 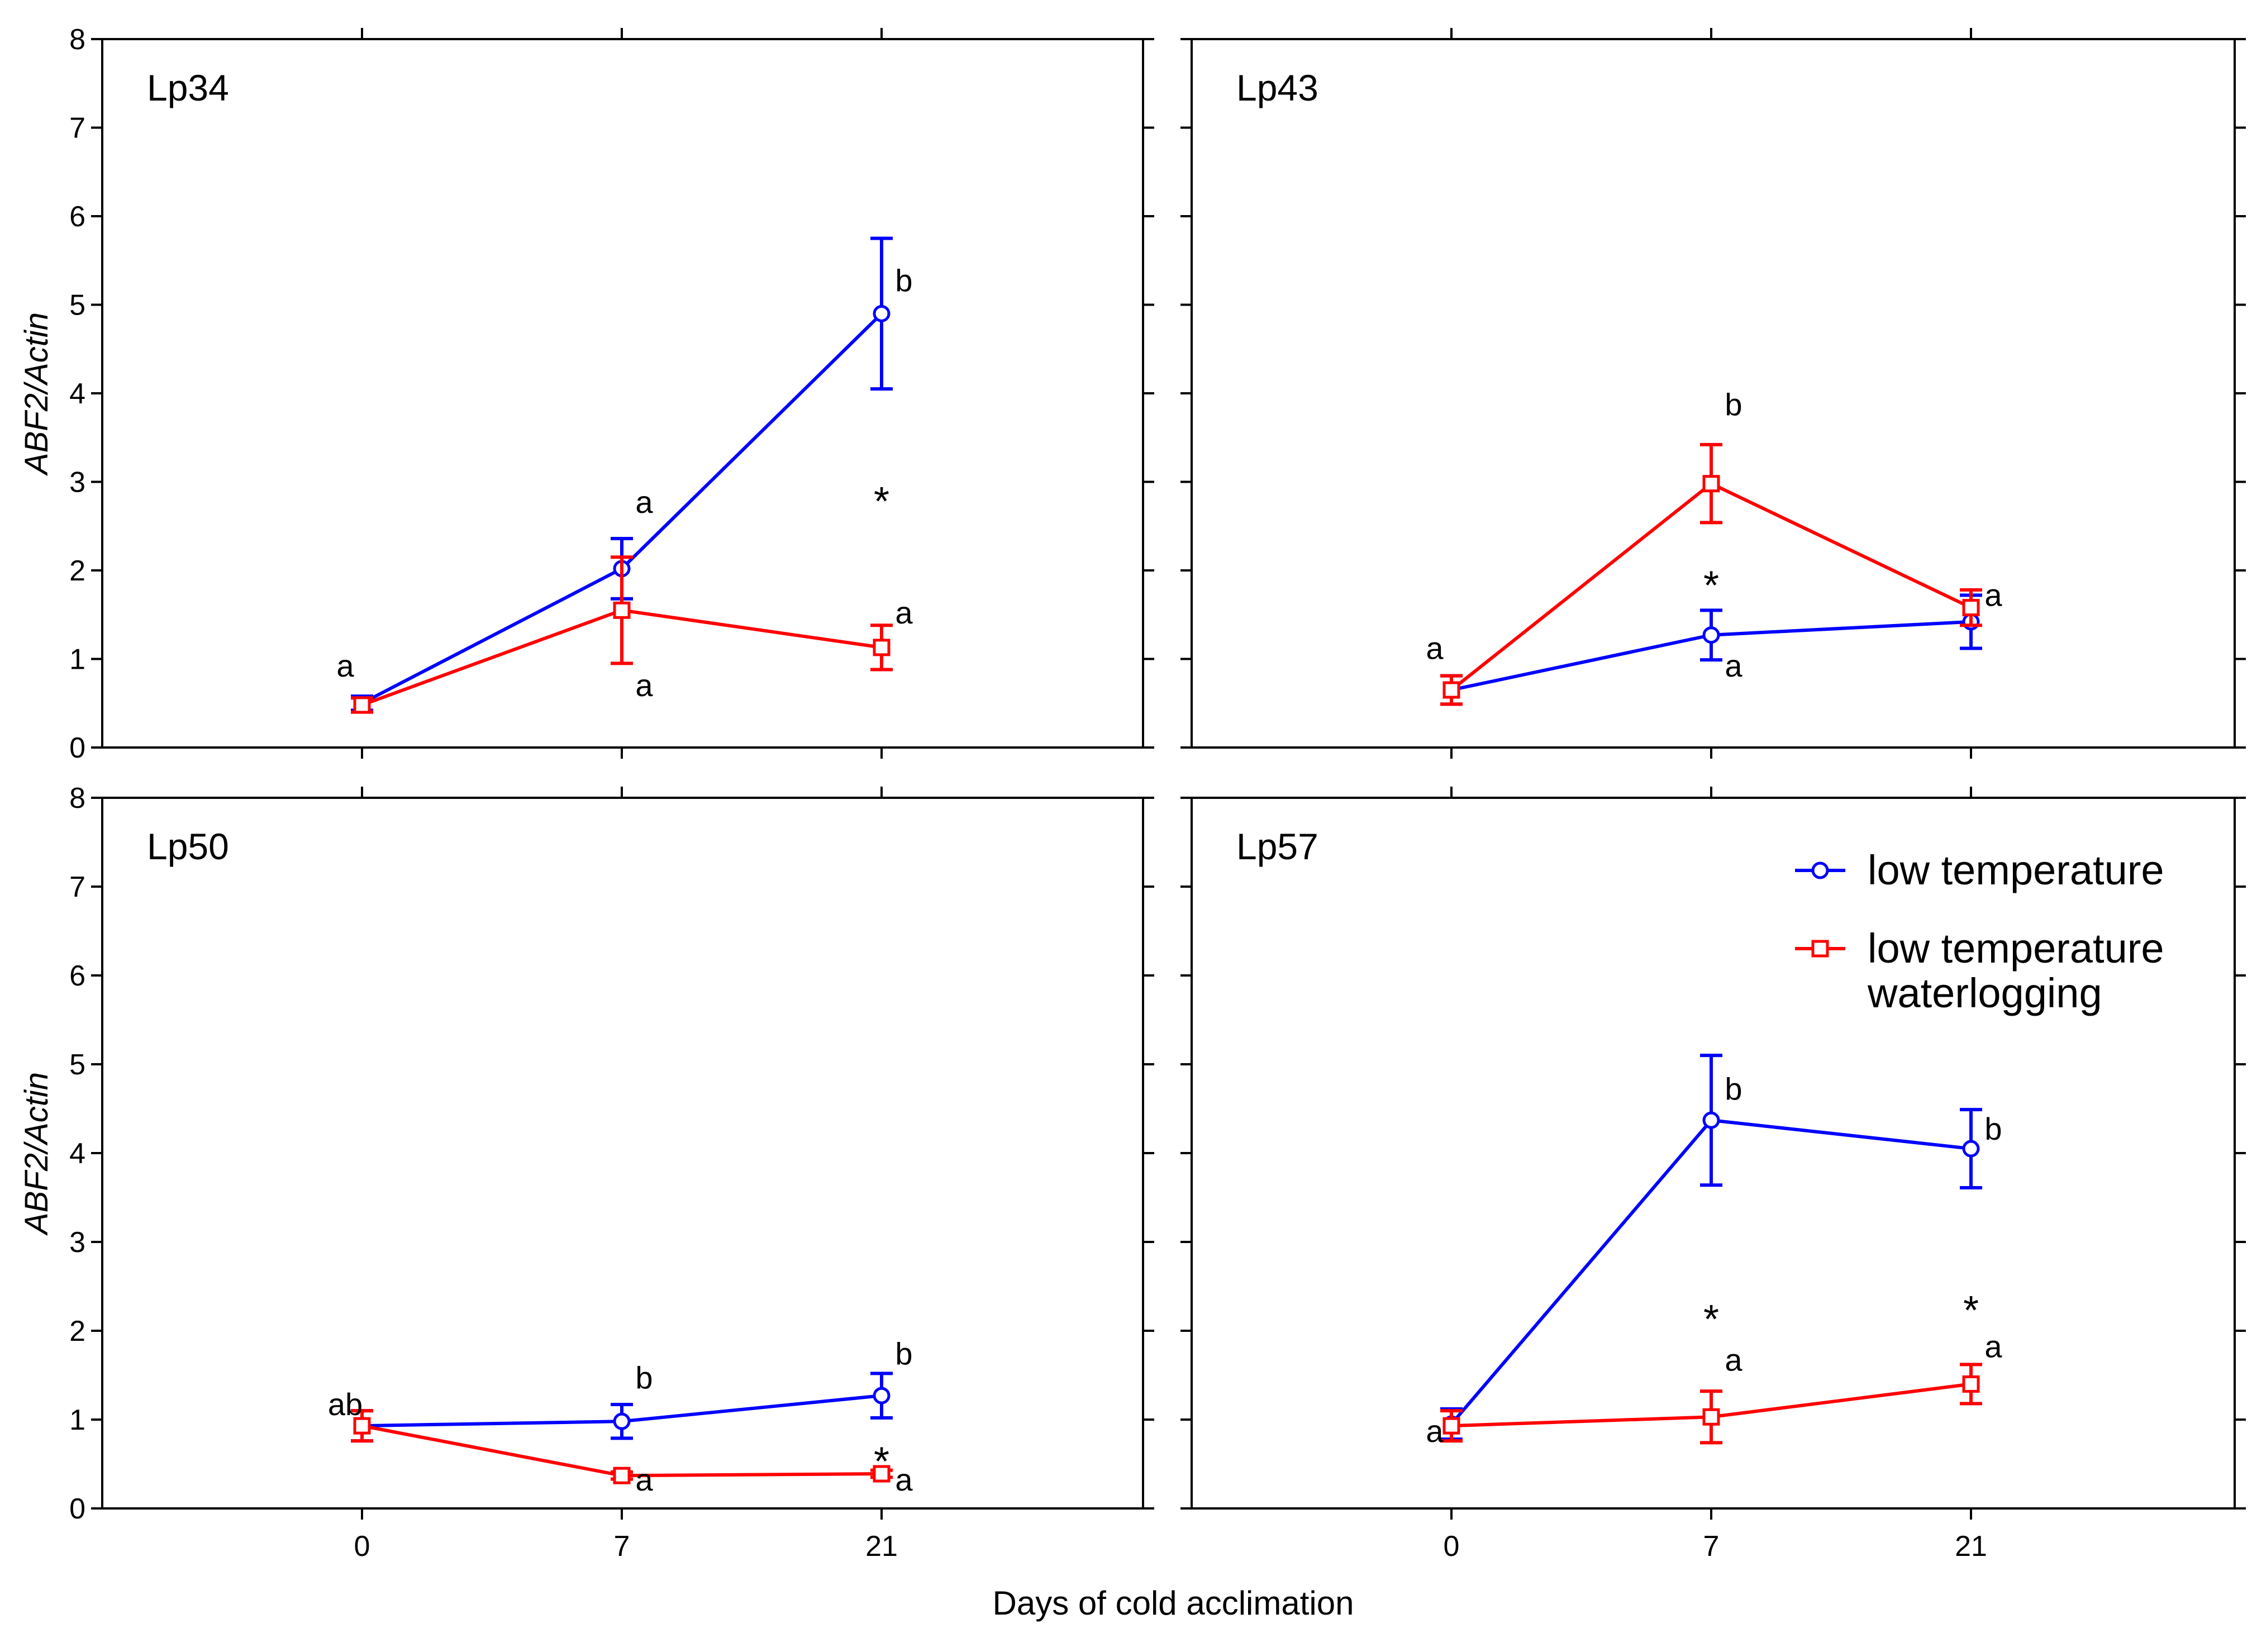 I want to click on panel-label: Lp57, so click(x=1277, y=847).